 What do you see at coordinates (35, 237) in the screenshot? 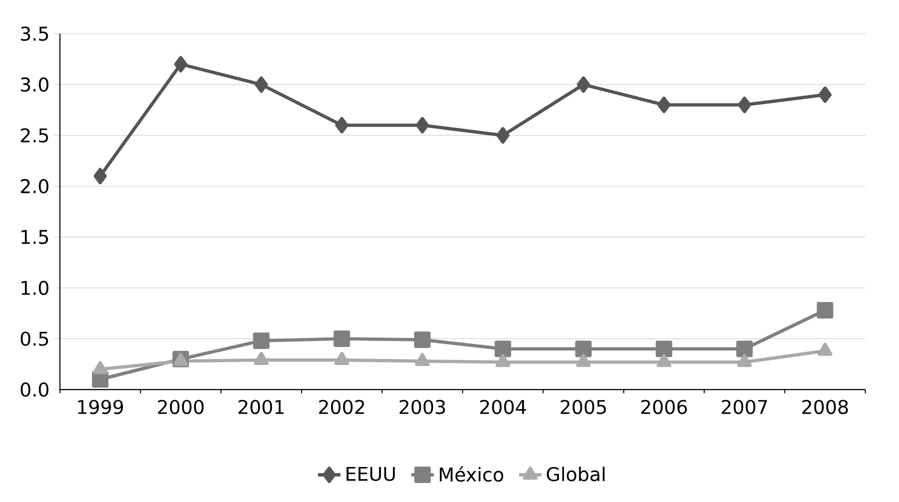
I see `y-tick-label: 1.5` at bounding box center [35, 237].